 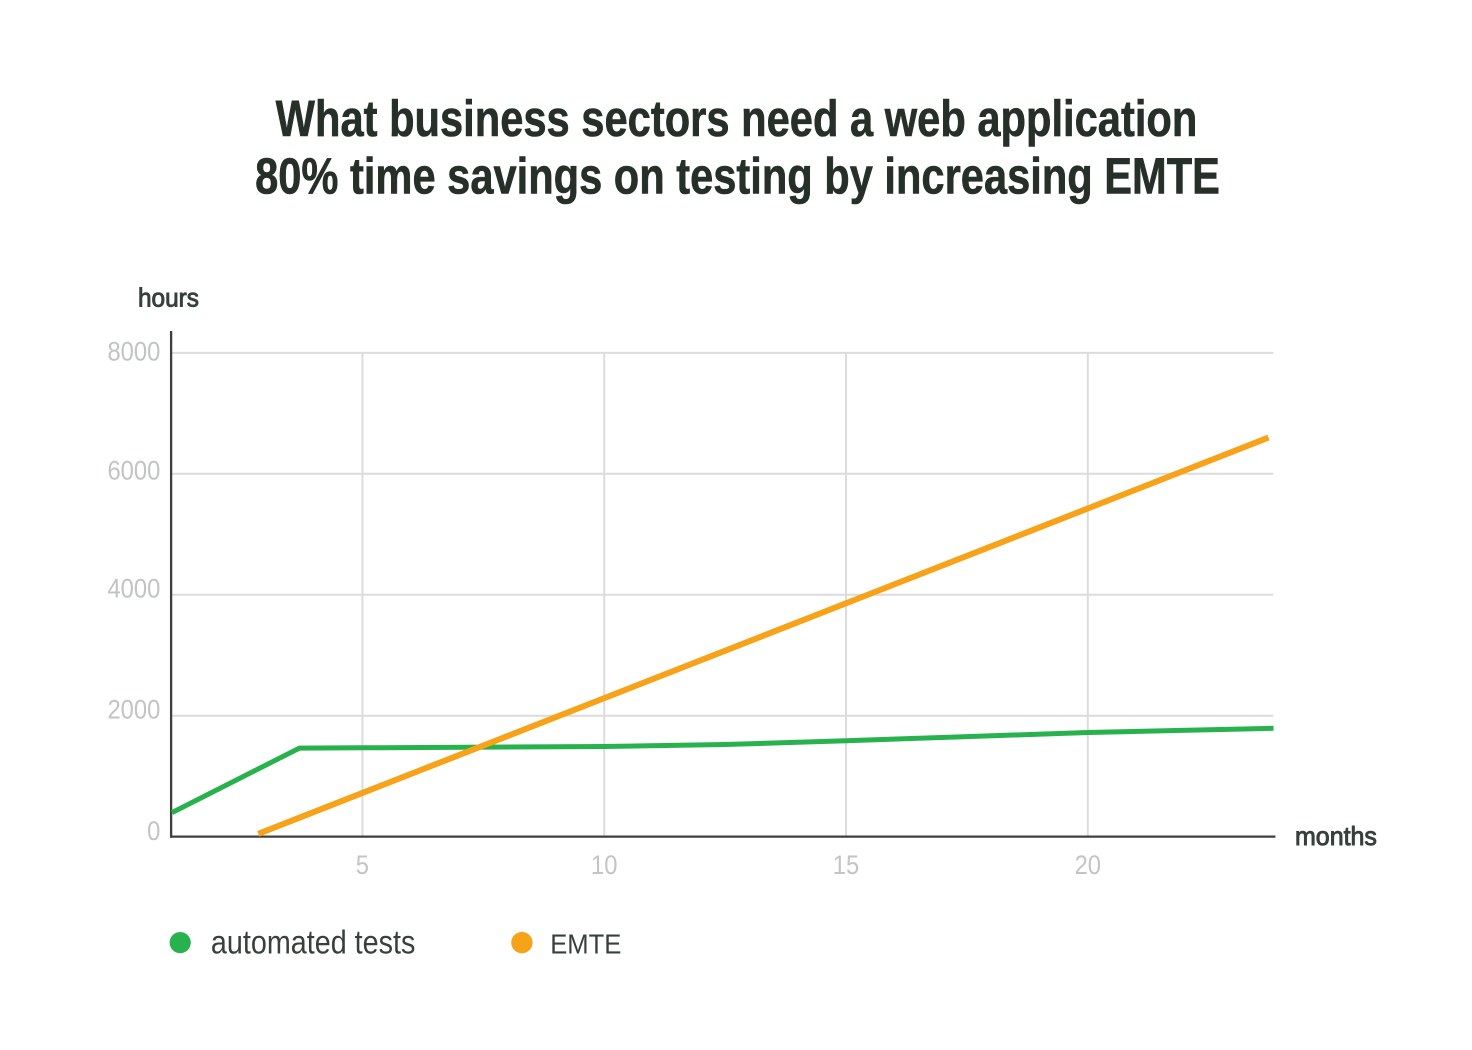 I want to click on svg-text: 10, so click(x=604, y=865).